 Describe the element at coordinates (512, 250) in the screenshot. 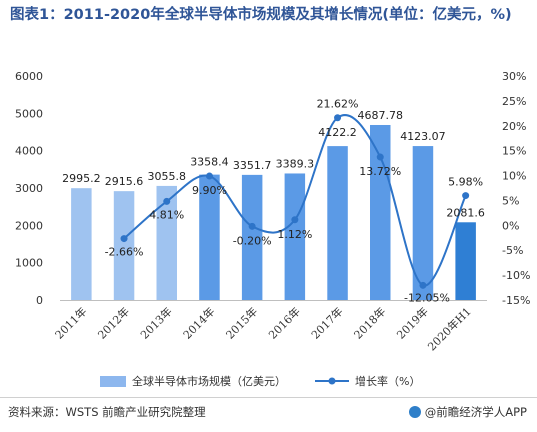

I see `y-right-tick-label: -5%` at that location.